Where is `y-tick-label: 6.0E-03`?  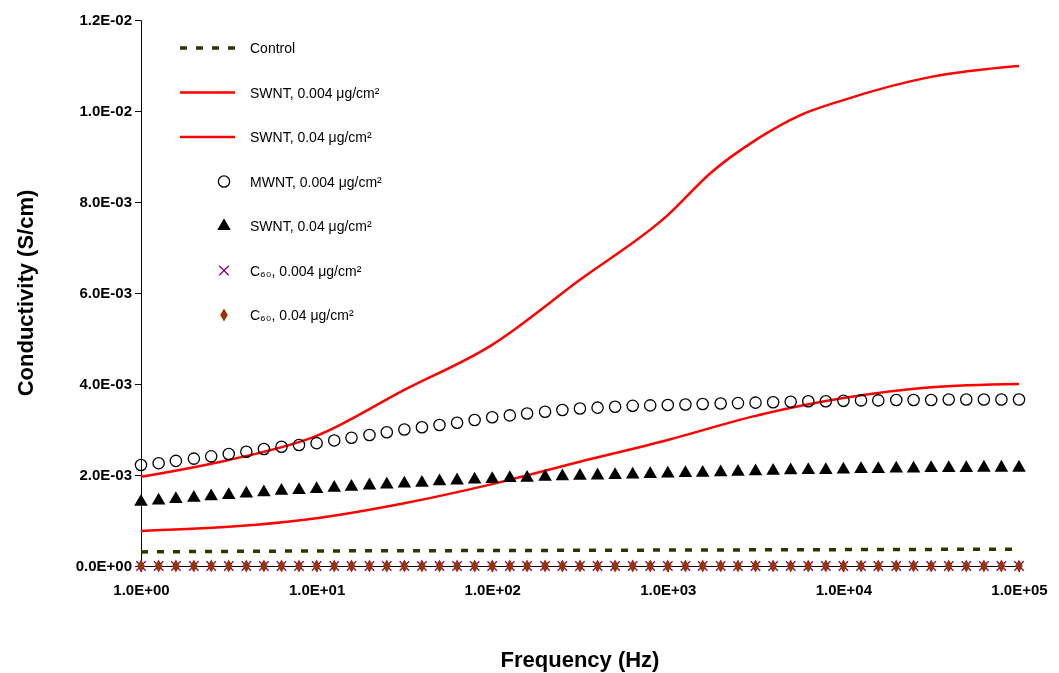
y-tick-label: 6.0E-03 is located at coordinates (105, 293).